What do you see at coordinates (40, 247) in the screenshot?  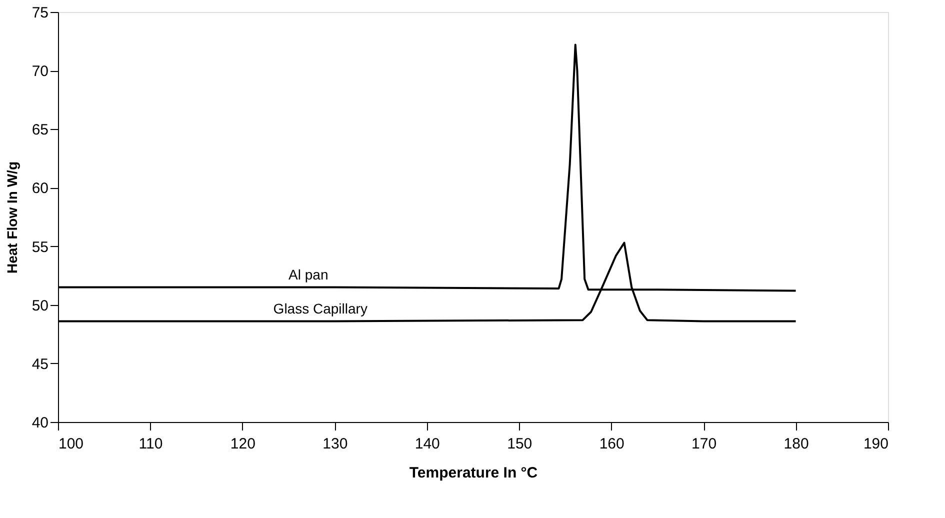 I see `y-tick-label: 55` at bounding box center [40, 247].